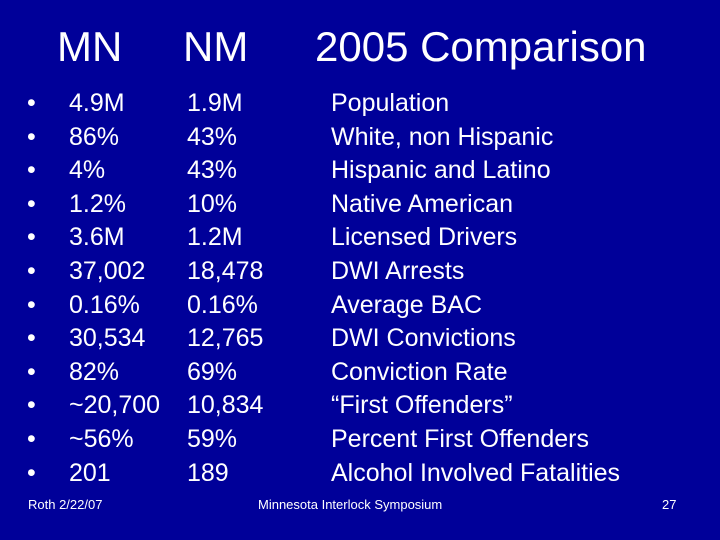 This screenshot has width=720, height=540. I want to click on metric-label: Average BAC, so click(407, 304).